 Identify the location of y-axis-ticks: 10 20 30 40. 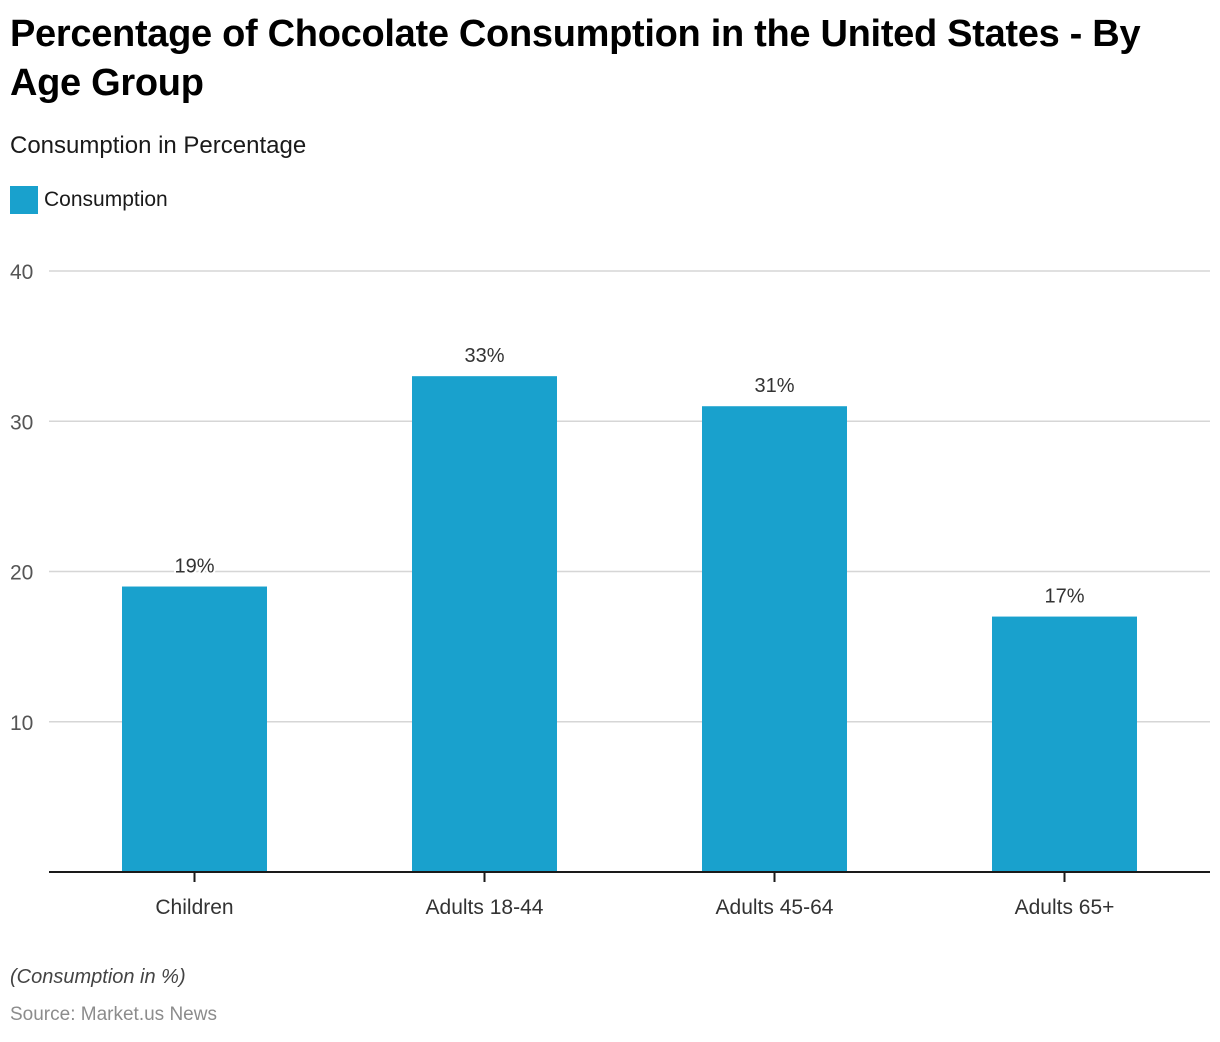
(21, 498).